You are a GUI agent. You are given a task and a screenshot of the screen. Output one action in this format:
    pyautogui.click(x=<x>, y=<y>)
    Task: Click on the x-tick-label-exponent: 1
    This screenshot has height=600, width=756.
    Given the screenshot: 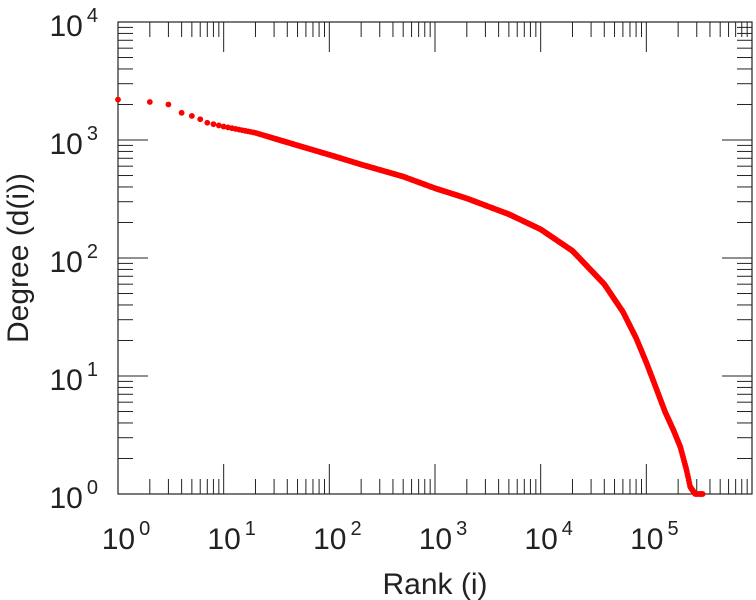 What is the action you would take?
    pyautogui.click(x=250, y=529)
    